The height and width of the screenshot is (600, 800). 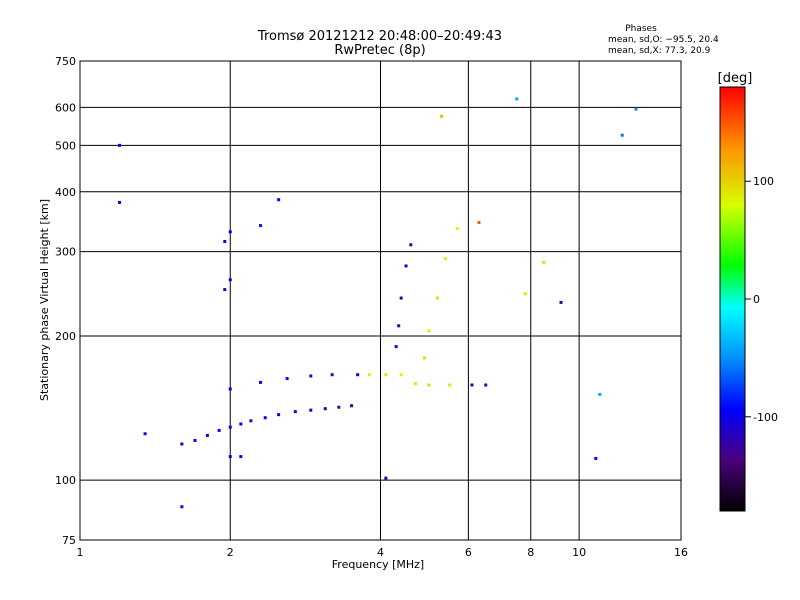 I want to click on colorbar-tick-label: -100, so click(x=765, y=417).